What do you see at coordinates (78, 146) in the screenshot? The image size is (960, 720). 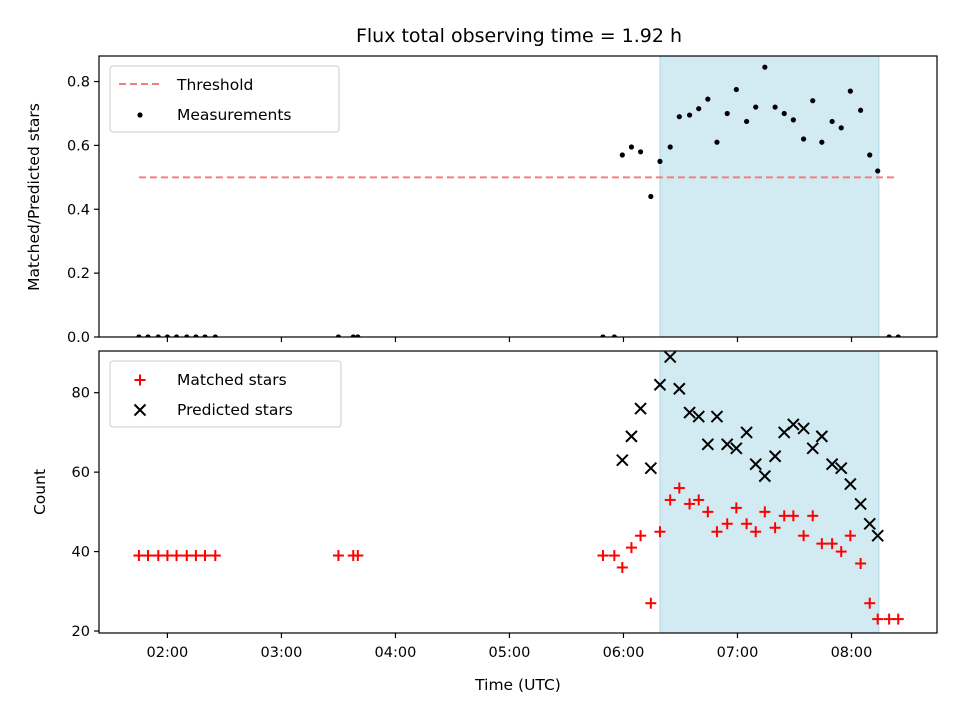 I see `y-tick-label: 0.6` at bounding box center [78, 146].